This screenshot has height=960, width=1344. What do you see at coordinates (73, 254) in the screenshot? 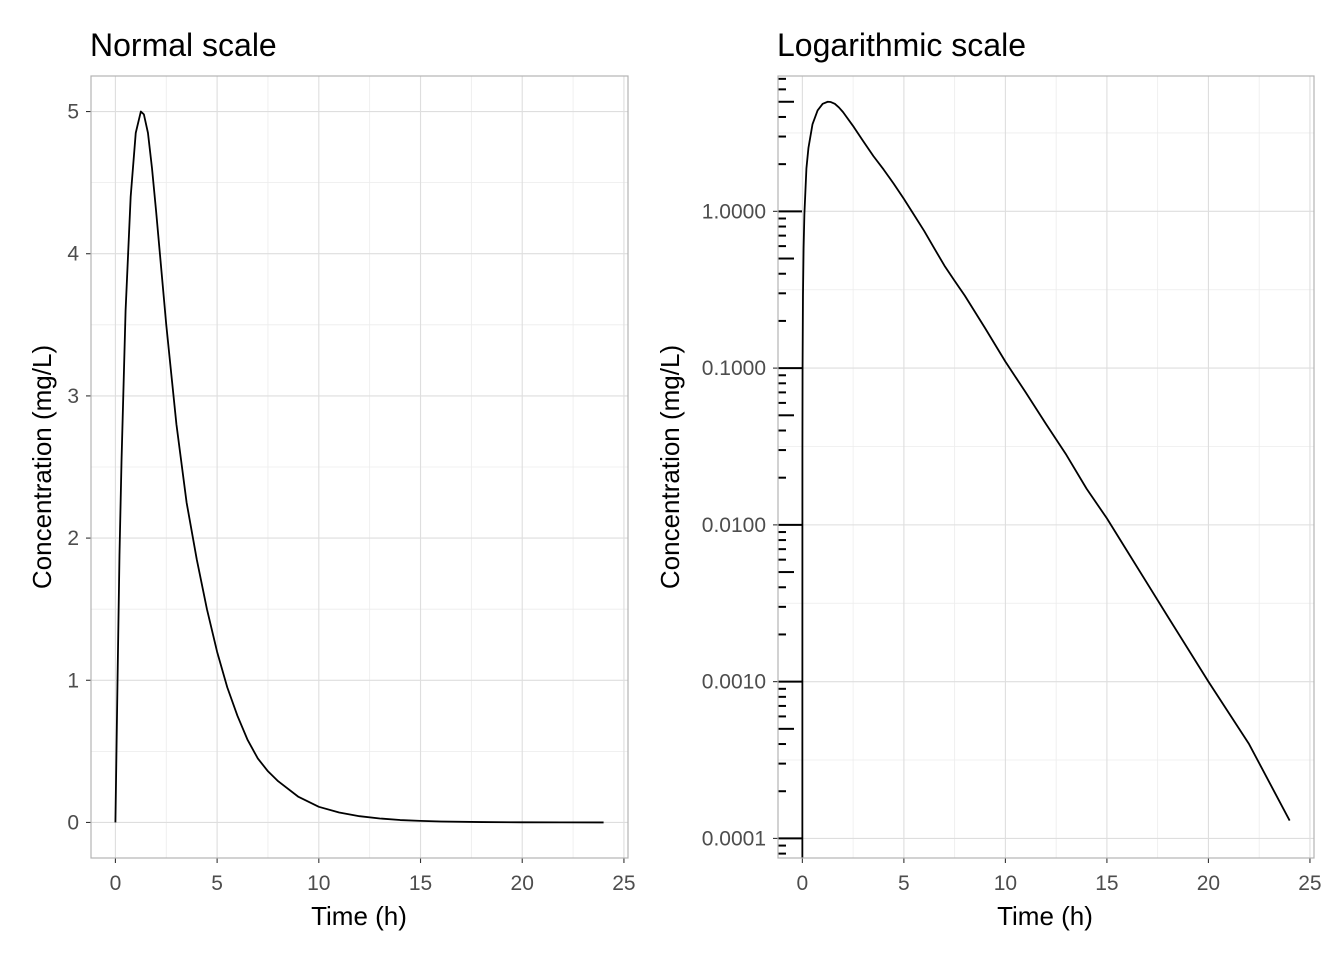
I see `y-tick-label: 4` at bounding box center [73, 254].